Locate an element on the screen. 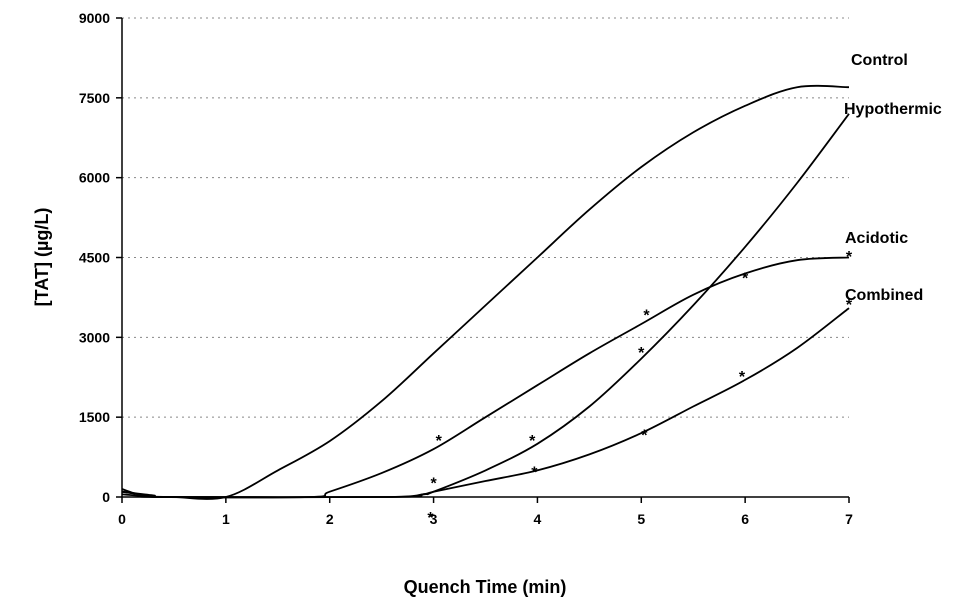 Image resolution: width=962 pixels, height=606 pixels. series-label-hypothermic: Hypothermic is located at coordinates (893, 109).